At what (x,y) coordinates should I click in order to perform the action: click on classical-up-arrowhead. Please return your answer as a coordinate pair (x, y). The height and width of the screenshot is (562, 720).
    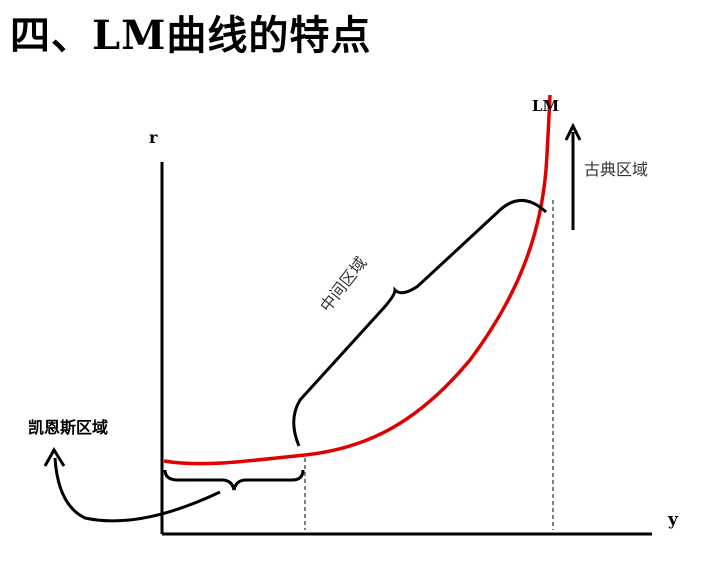
    Looking at the image, I should click on (573, 131).